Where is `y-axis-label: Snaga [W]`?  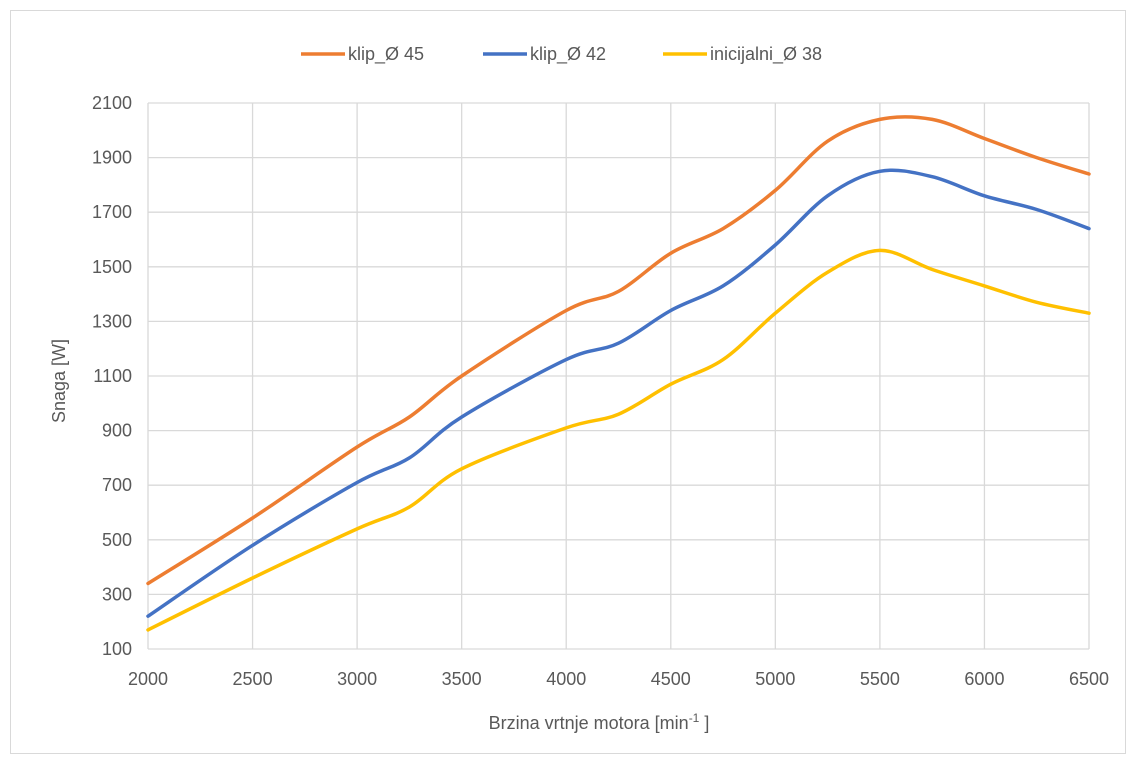 y-axis-label: Snaga [W] is located at coordinates (59, 381).